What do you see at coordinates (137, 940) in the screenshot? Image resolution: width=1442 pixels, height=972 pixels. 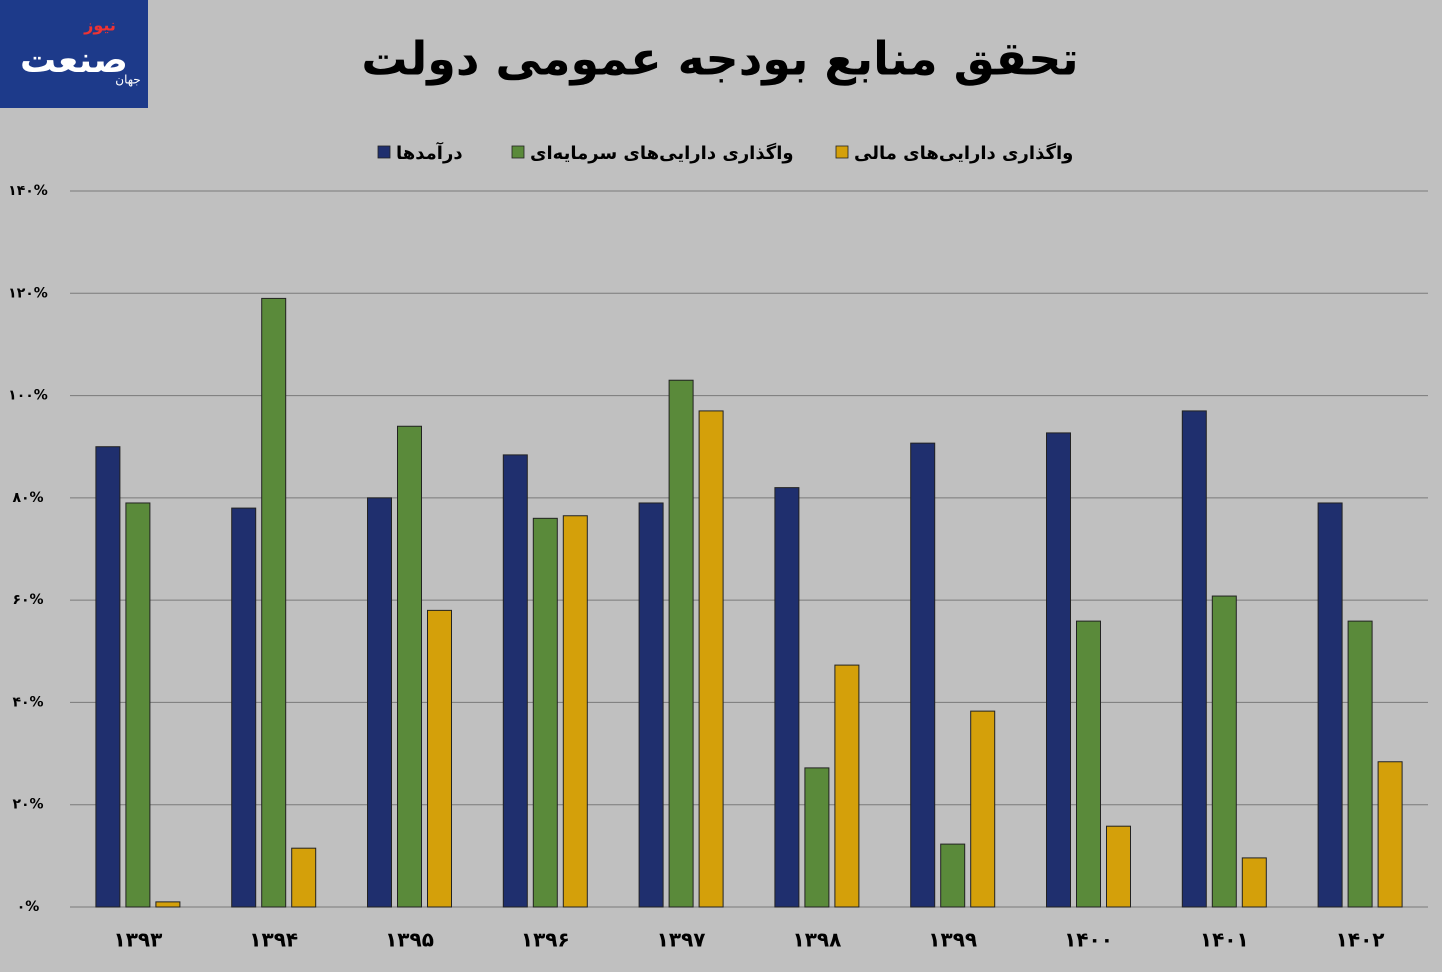 I see `x-tick-label: ۱۳۹۳` at bounding box center [137, 940].